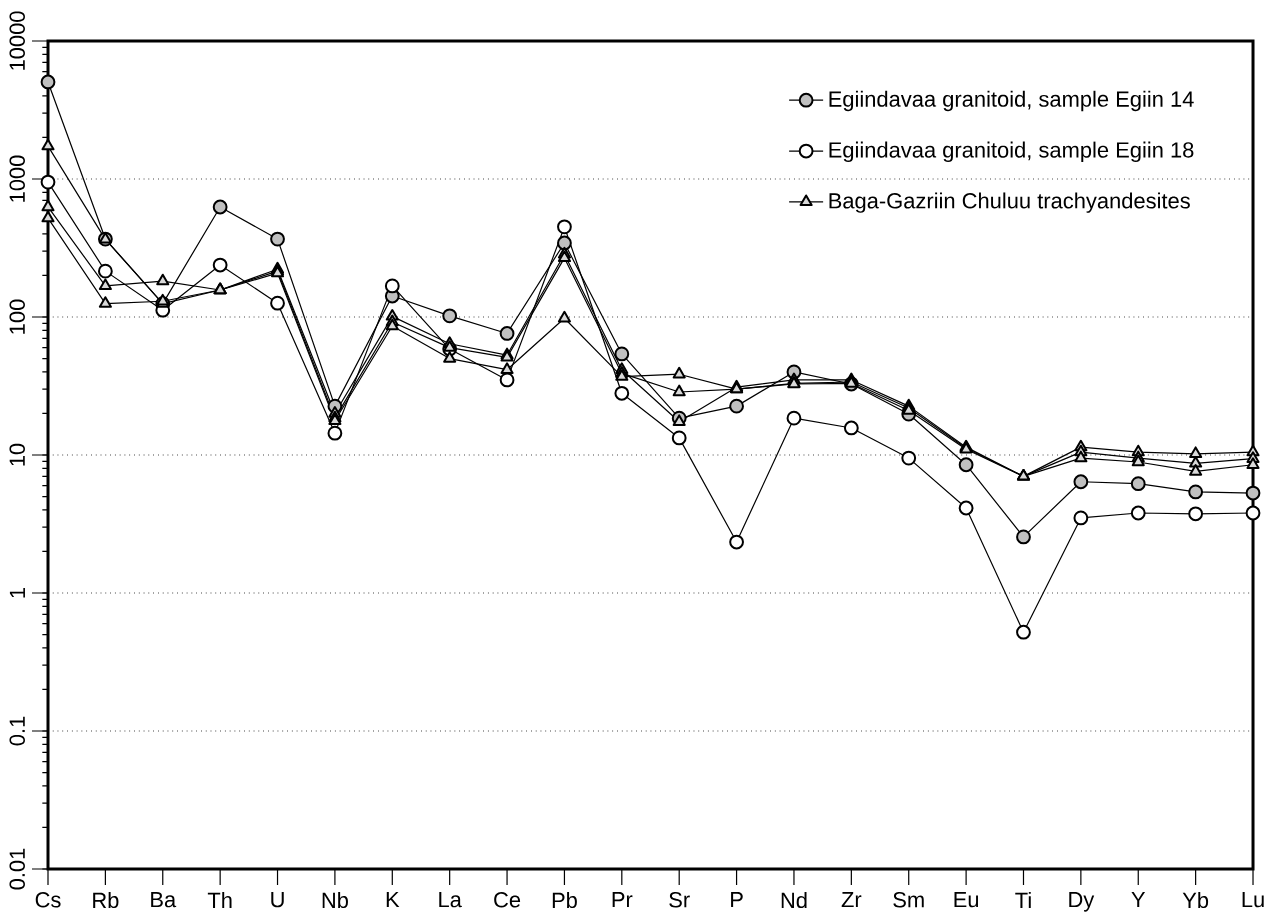  Describe the element at coordinates (17, 40) in the screenshot. I see `y-tick-label: 10000` at that location.